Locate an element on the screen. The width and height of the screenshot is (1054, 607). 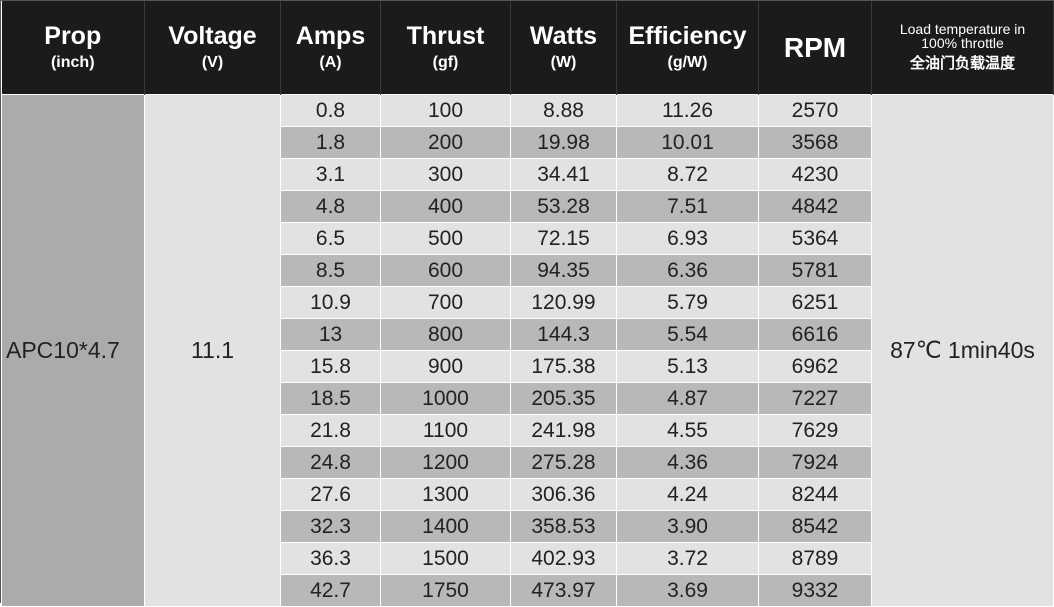
table-row: 21.8 1100 241.98 4.55 7629 is located at coordinates (528, 430).